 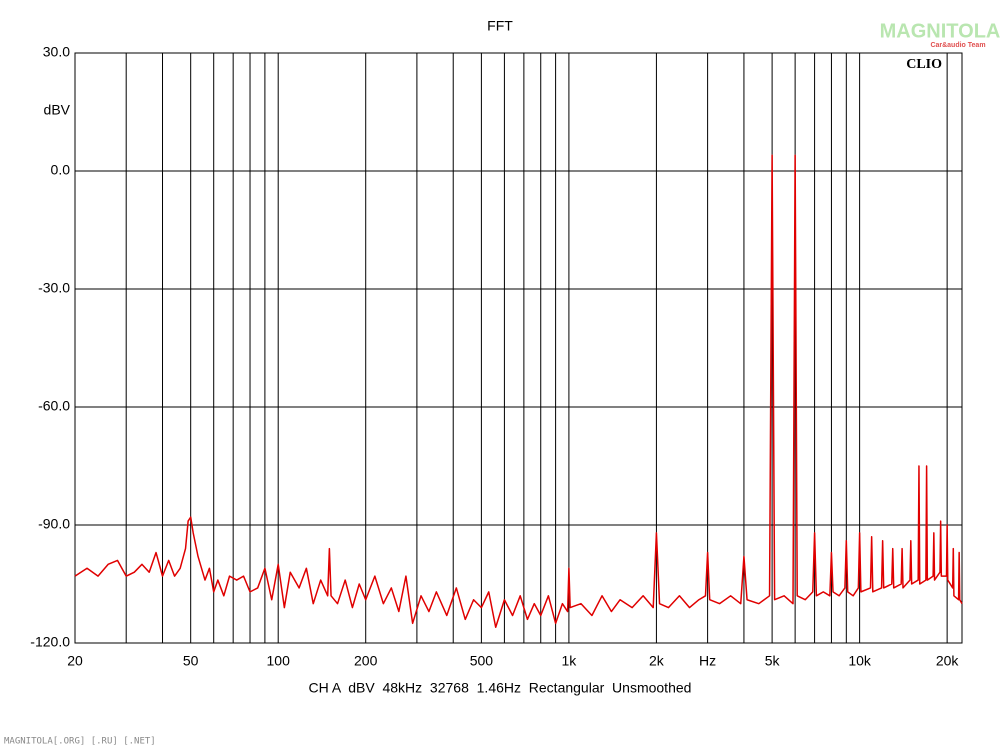 I want to click on y-tick-label: -30.0, so click(x=54, y=288).